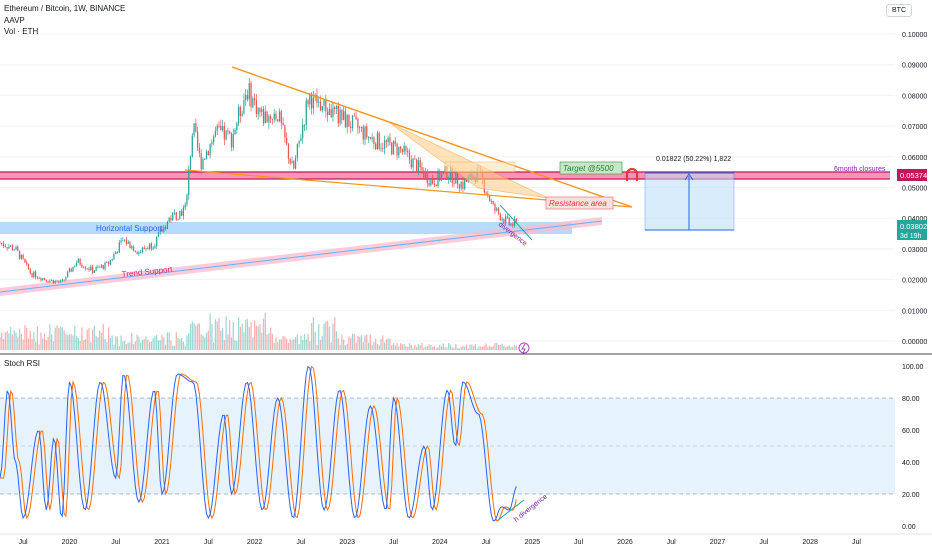 The height and width of the screenshot is (555, 932). I want to click on symbol-title: Ethereum / Bitcoin, 1W, BINANCE, so click(65, 8).